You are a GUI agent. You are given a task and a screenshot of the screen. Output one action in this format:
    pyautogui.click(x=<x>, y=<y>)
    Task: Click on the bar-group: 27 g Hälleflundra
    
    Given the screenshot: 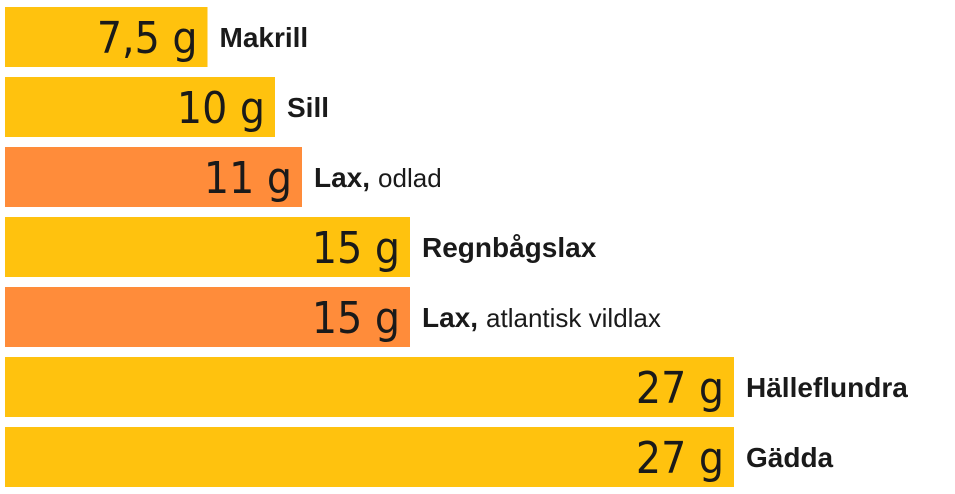 What is the action you would take?
    pyautogui.click(x=456, y=387)
    